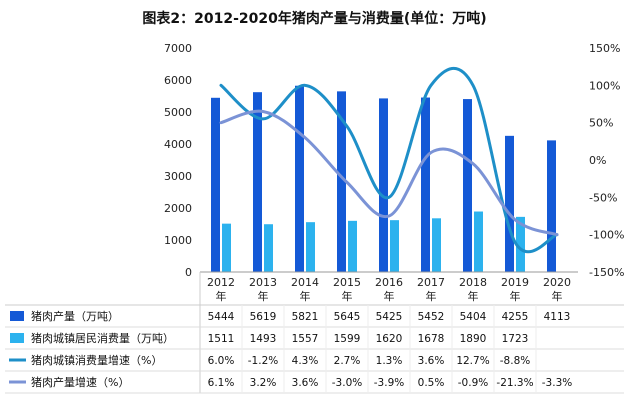  Describe the element at coordinates (221, 289) in the screenshot. I see `x-axis-category-label: 2012 年` at that location.